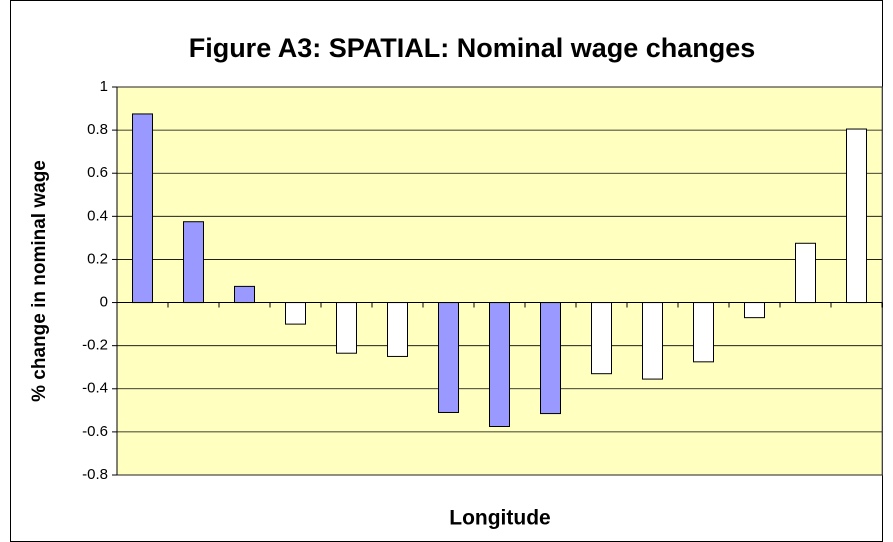 The width and height of the screenshot is (893, 542). I want to click on y-tick-label: 0, so click(104, 302).